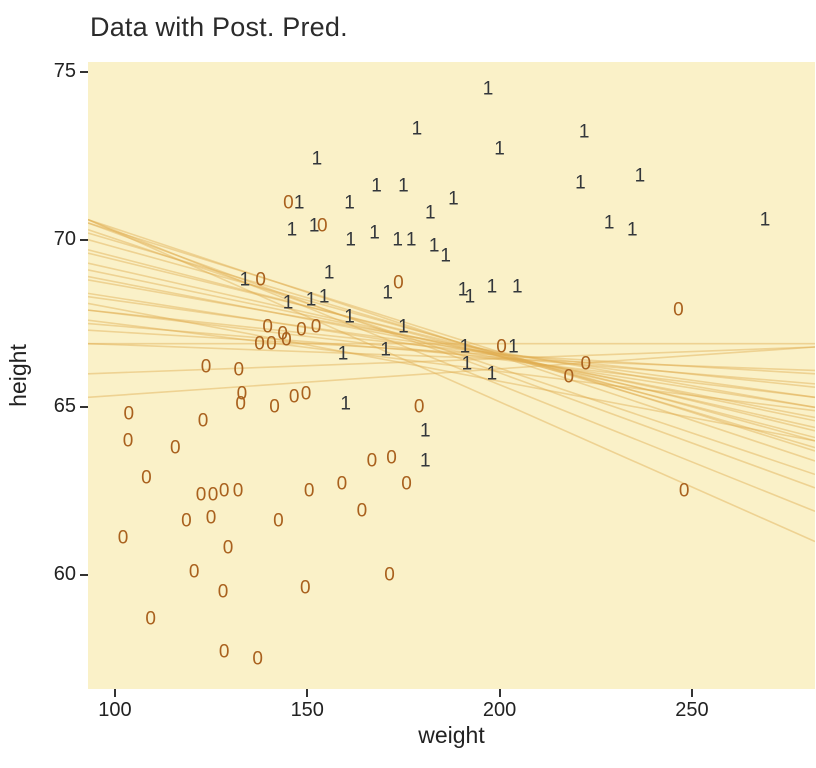  I want to click on y-tick-label: 75, so click(64, 71).